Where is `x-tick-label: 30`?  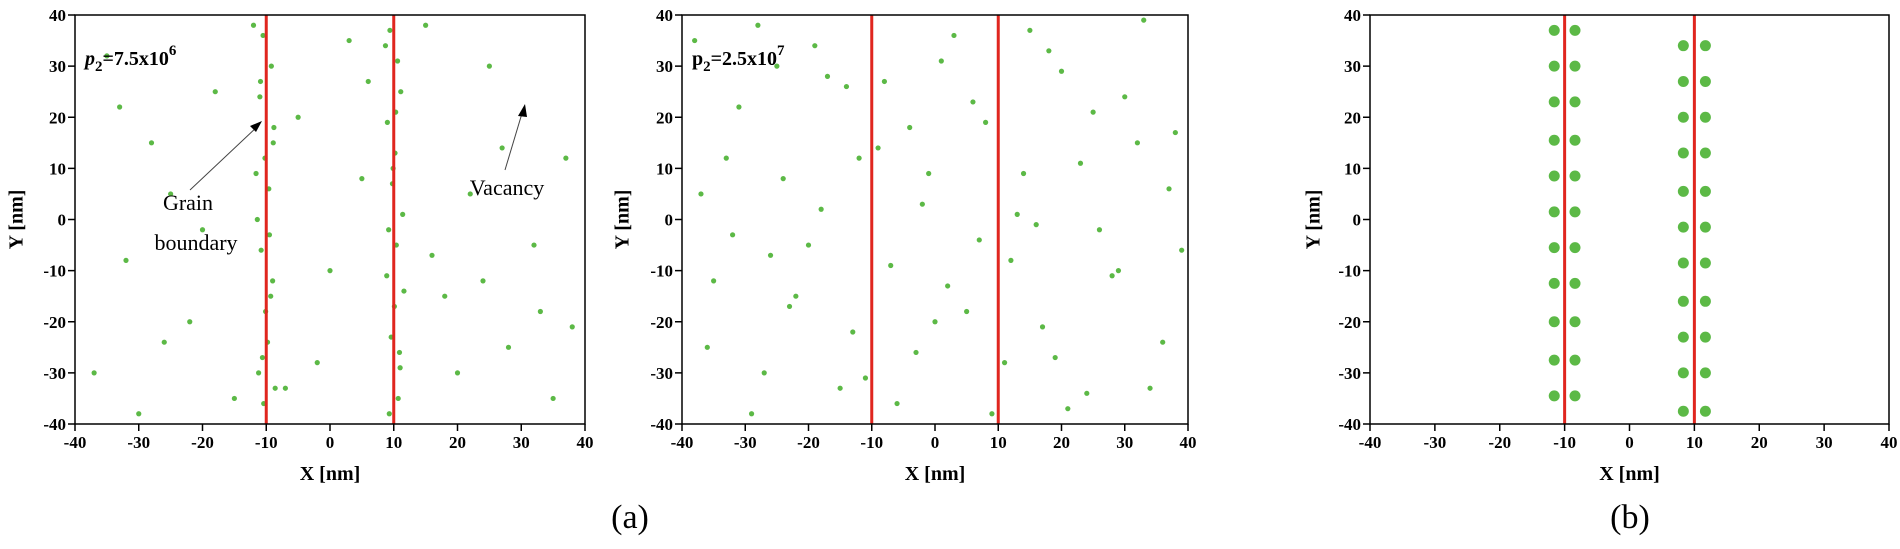 x-tick-label: 30 is located at coordinates (521, 442).